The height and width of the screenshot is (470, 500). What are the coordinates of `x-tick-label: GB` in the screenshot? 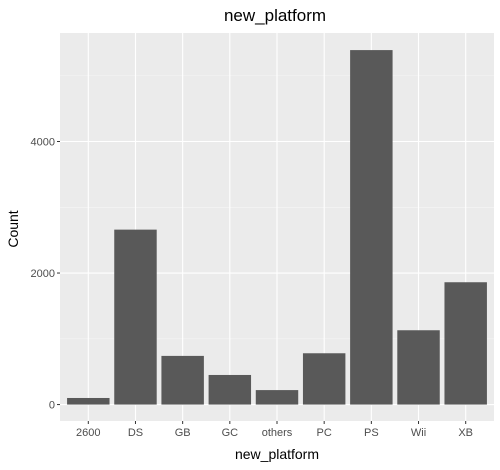 It's located at (183, 433).